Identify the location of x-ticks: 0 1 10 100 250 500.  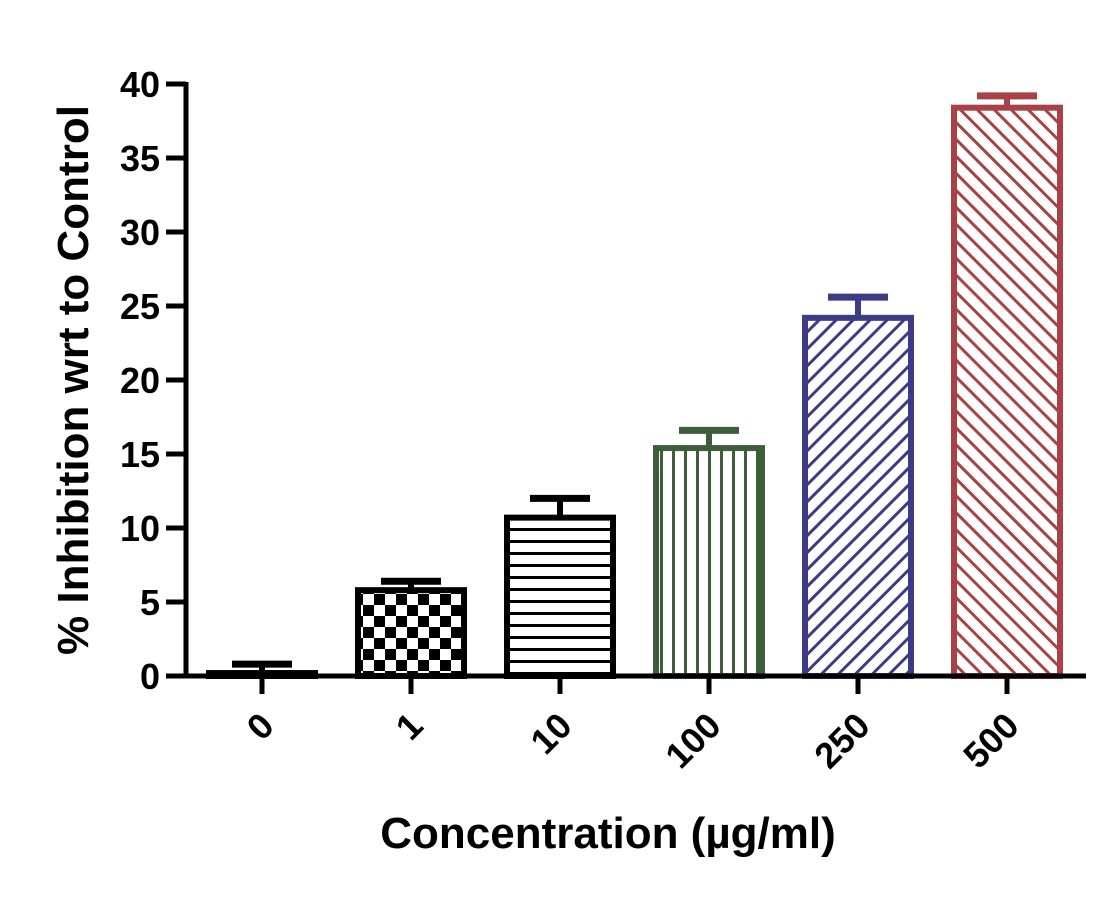
(633, 726).